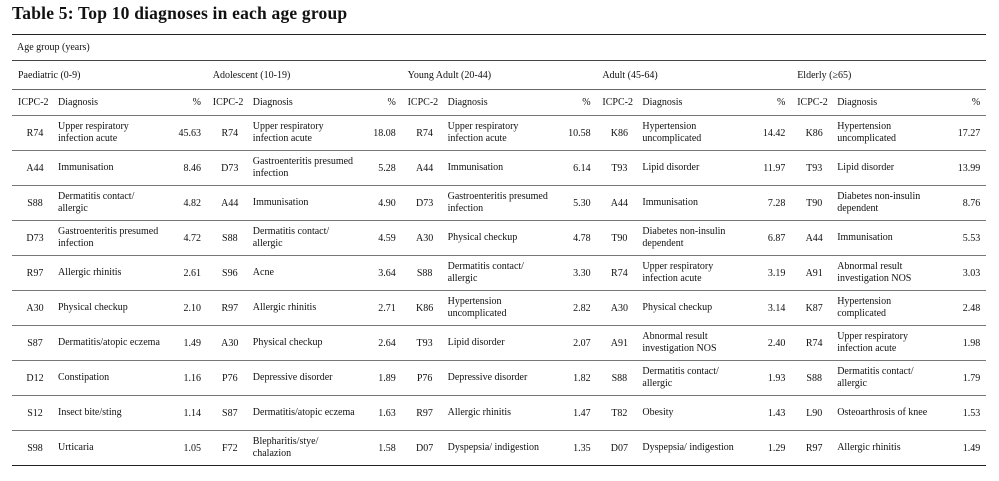  I want to click on table-cell-group: R97 Allergic rhinitis 1.49, so click(888, 448).